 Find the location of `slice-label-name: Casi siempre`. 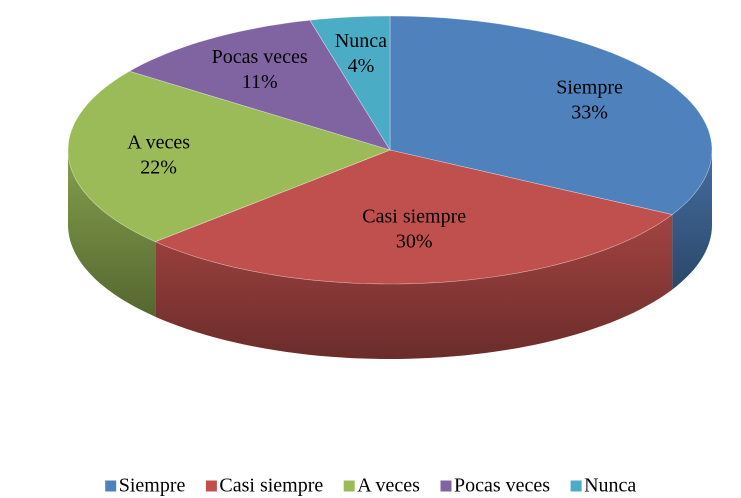

slice-label-name: Casi siempre is located at coordinates (414, 216).